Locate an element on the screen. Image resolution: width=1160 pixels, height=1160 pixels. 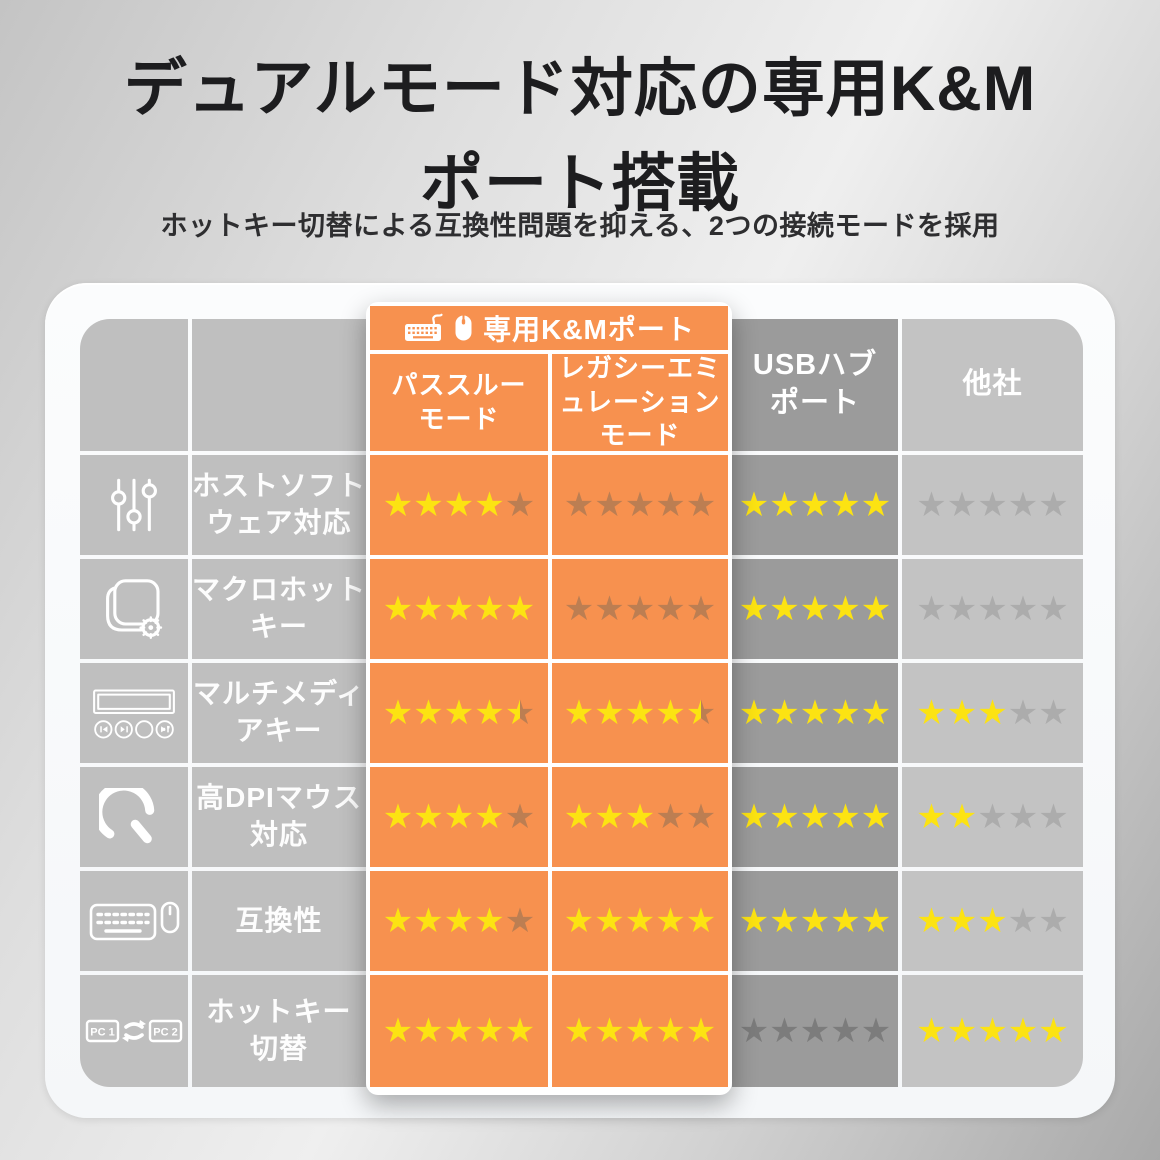
svg-text: PC 2 is located at coordinates (165, 1033).